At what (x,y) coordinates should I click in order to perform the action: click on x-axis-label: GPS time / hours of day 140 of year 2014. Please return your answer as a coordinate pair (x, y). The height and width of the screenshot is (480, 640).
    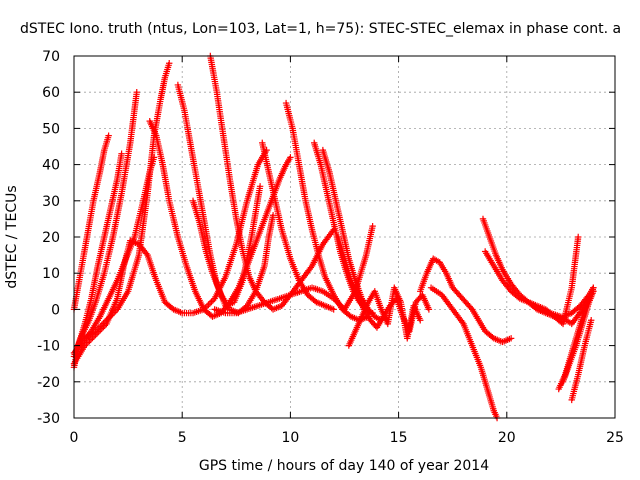
    Looking at the image, I should click on (344, 466).